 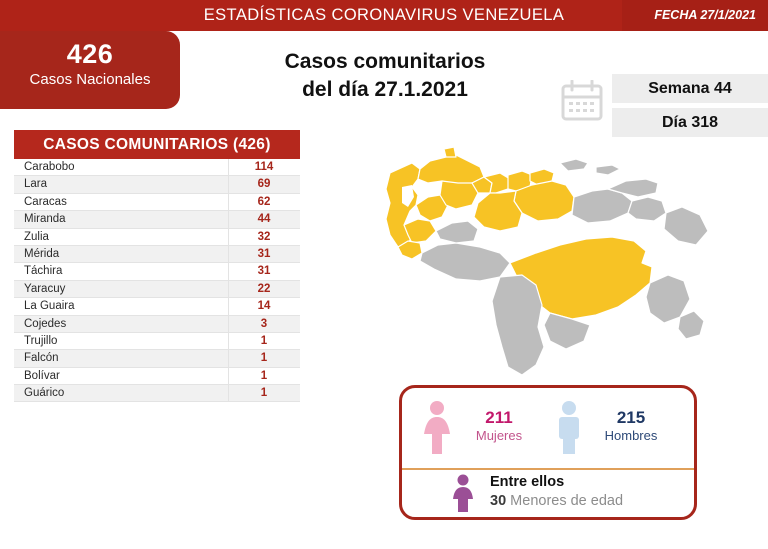 I want to click on minors-line2: 30 Menores de edad, so click(x=556, y=501).